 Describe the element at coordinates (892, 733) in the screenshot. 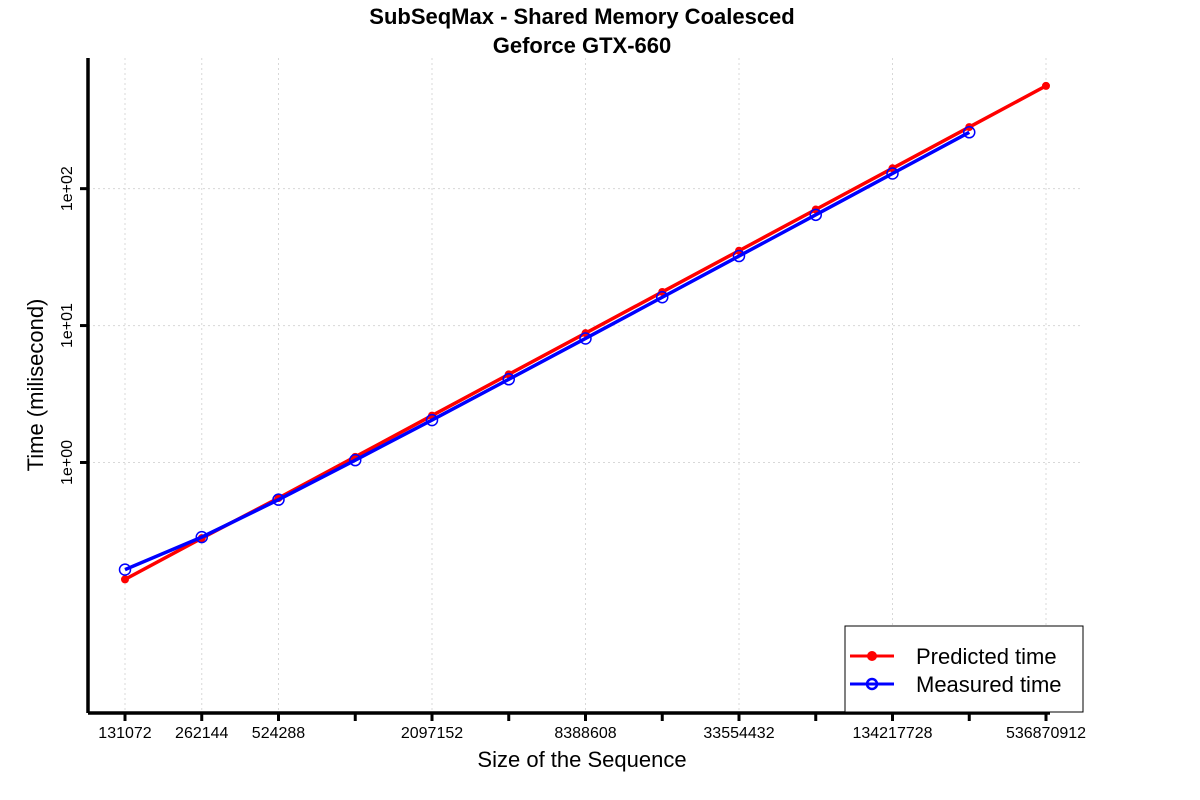

I see `x-tick-label: 134217728` at that location.